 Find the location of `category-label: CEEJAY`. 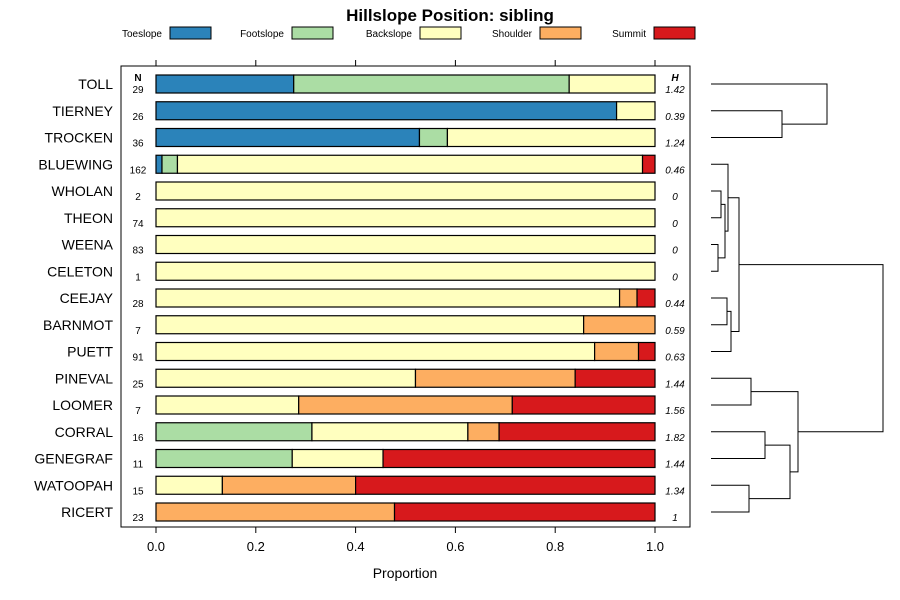

category-label: CEEJAY is located at coordinates (87, 298).